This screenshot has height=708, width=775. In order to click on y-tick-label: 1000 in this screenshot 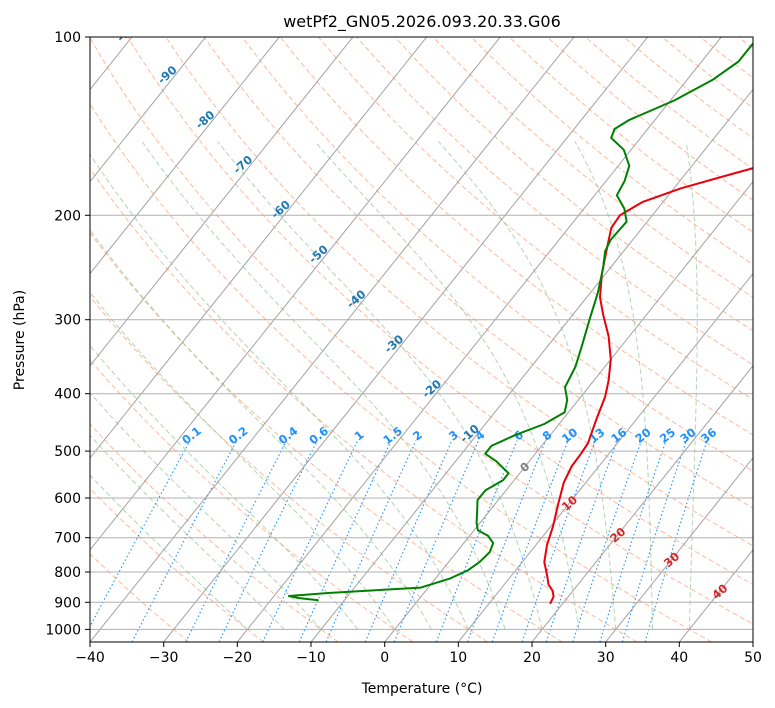, I will do `click(63, 630)`.